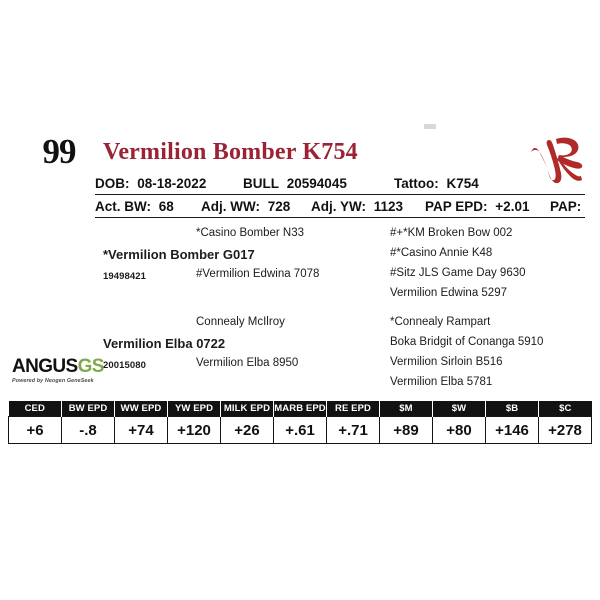  I want to click on dob-value: 08-18-2022, so click(172, 183).